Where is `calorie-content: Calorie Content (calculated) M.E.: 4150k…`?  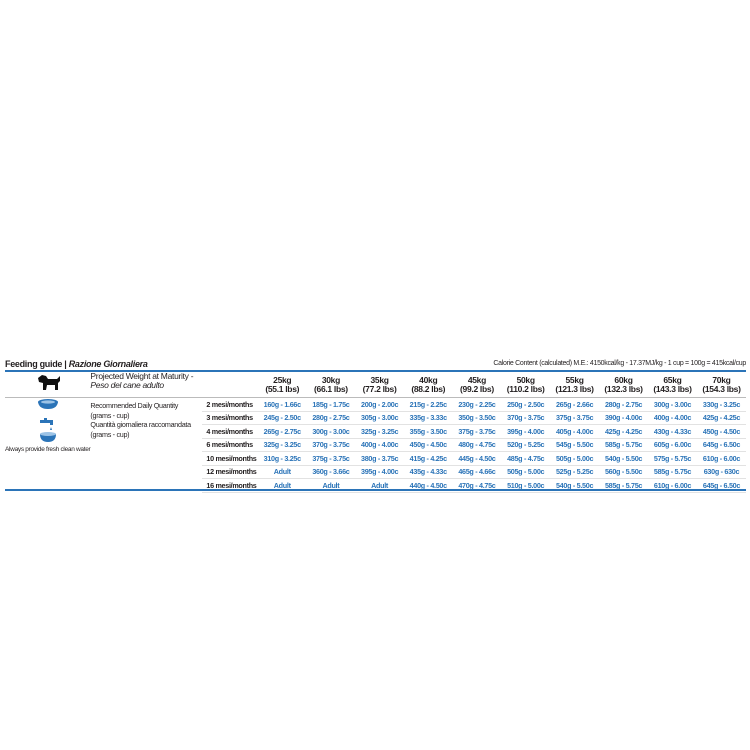 calorie-content: Calorie Content (calculated) M.E.: 4150k… is located at coordinates (619, 363).